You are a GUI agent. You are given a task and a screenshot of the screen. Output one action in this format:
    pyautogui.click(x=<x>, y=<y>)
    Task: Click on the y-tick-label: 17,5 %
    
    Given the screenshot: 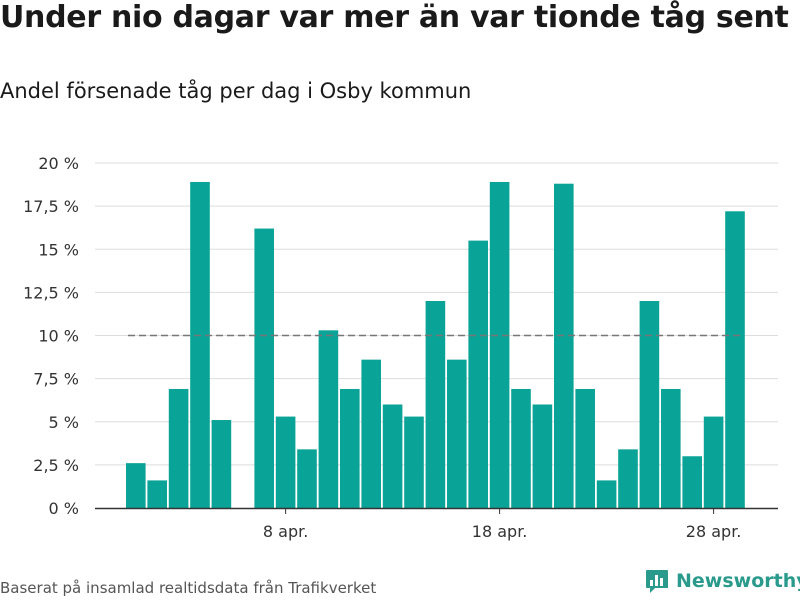 What is the action you would take?
    pyautogui.click(x=51, y=206)
    